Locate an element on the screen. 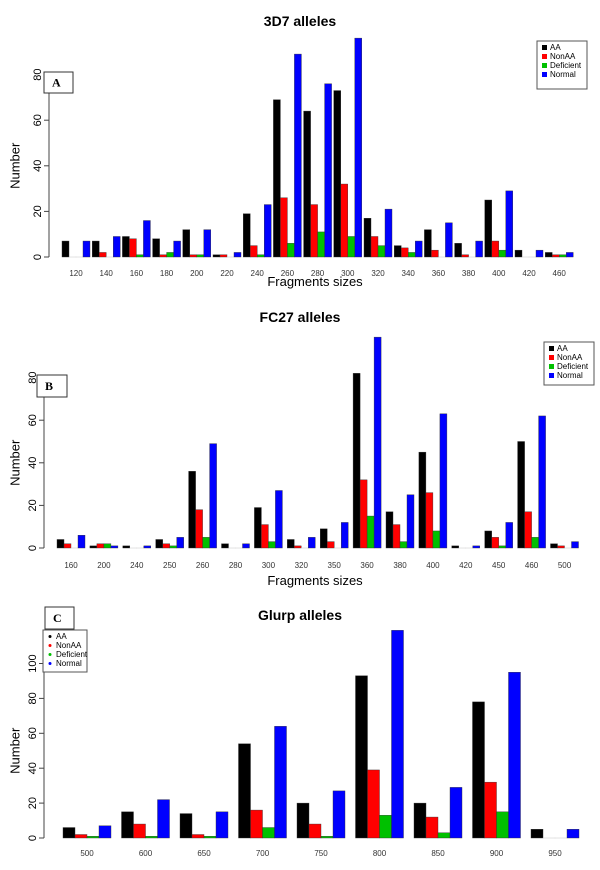 Image resolution: width=600 pixels, height=870 pixels. x-tick-label: 160 is located at coordinates (137, 273).